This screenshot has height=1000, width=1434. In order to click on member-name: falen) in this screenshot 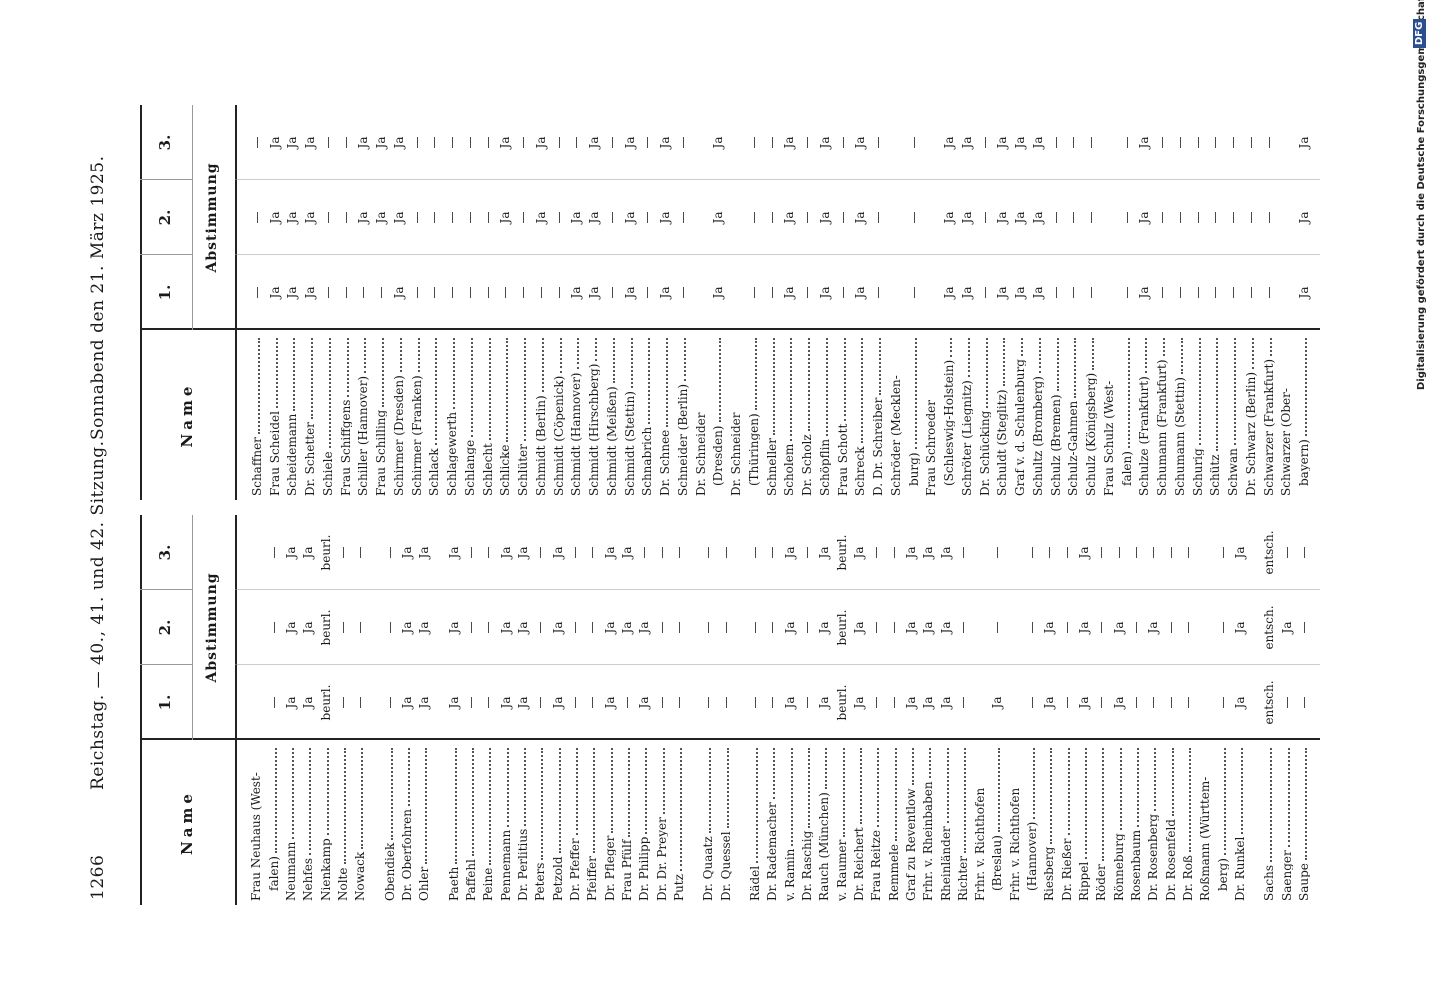, I will do `click(273, 873)`.